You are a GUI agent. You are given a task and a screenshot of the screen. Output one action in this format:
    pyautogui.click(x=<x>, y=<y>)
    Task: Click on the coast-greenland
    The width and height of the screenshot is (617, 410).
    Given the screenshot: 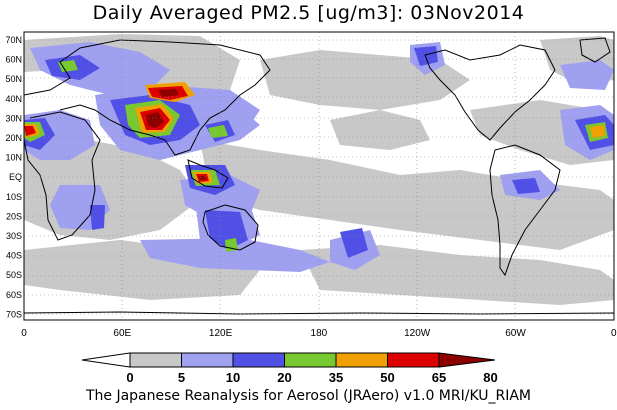 What is the action you would take?
    pyautogui.click(x=595, y=50)
    